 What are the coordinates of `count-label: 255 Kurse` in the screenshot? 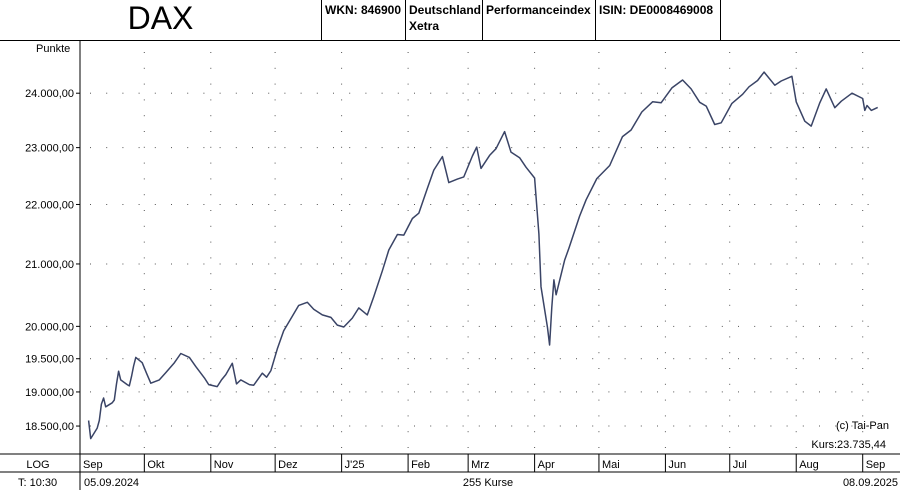 It's located at (488, 483).